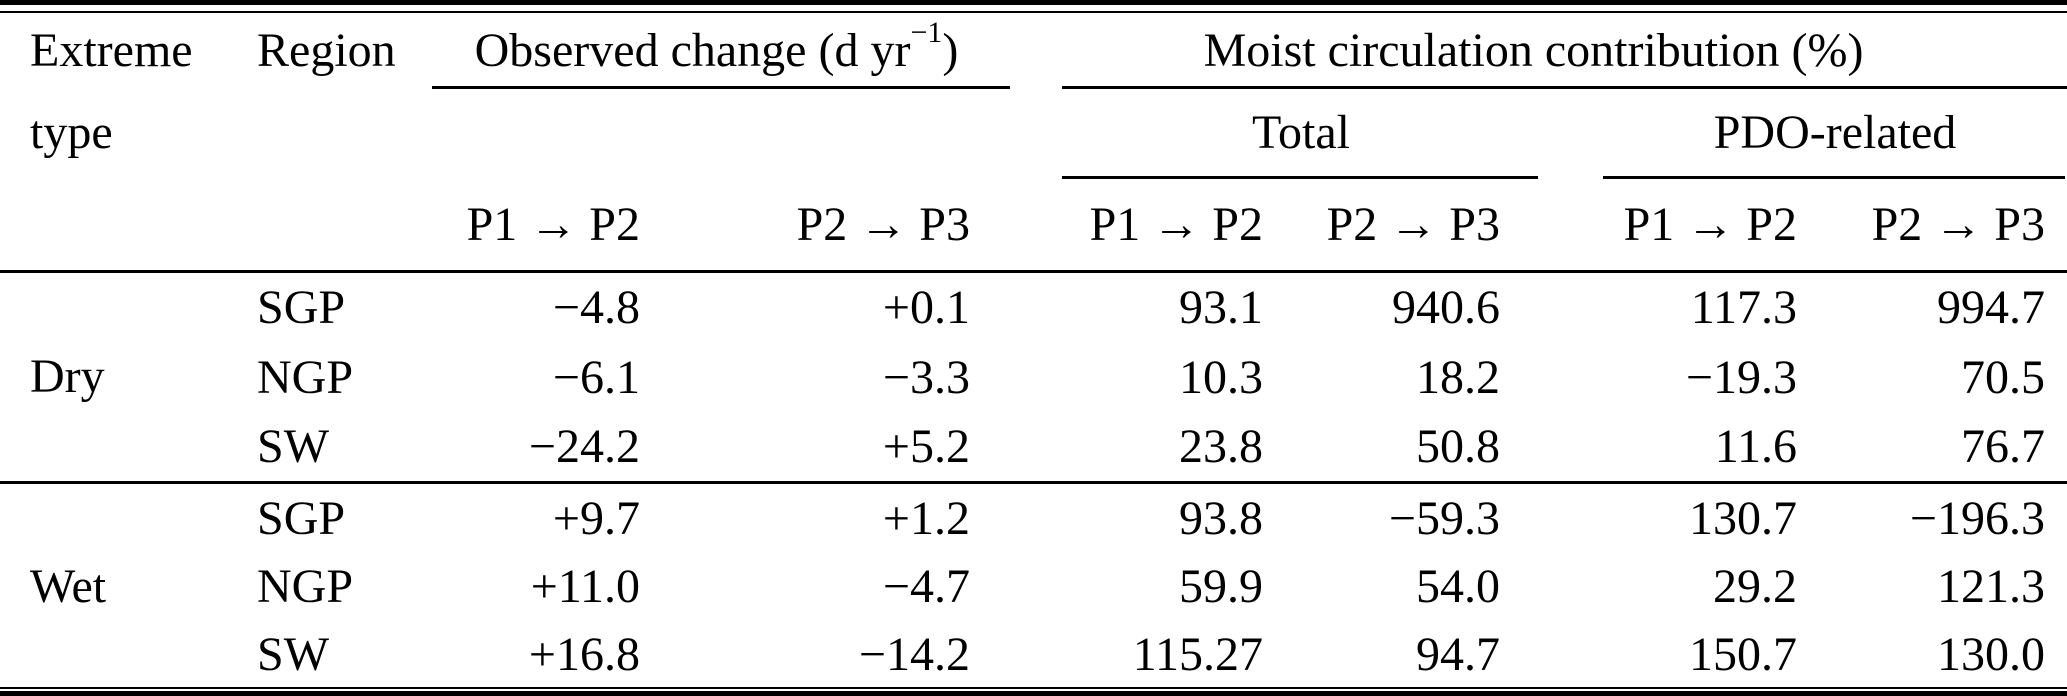  What do you see at coordinates (1743, 307) in the screenshot?
I see `value-cell: 117.3` at bounding box center [1743, 307].